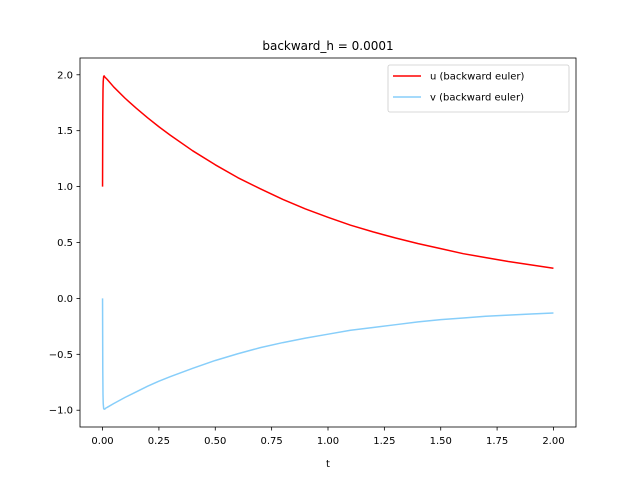 This screenshot has width=640, height=480. Describe the element at coordinates (328, 441) in the screenshot. I see `x-tick-label: 1.00` at that location.